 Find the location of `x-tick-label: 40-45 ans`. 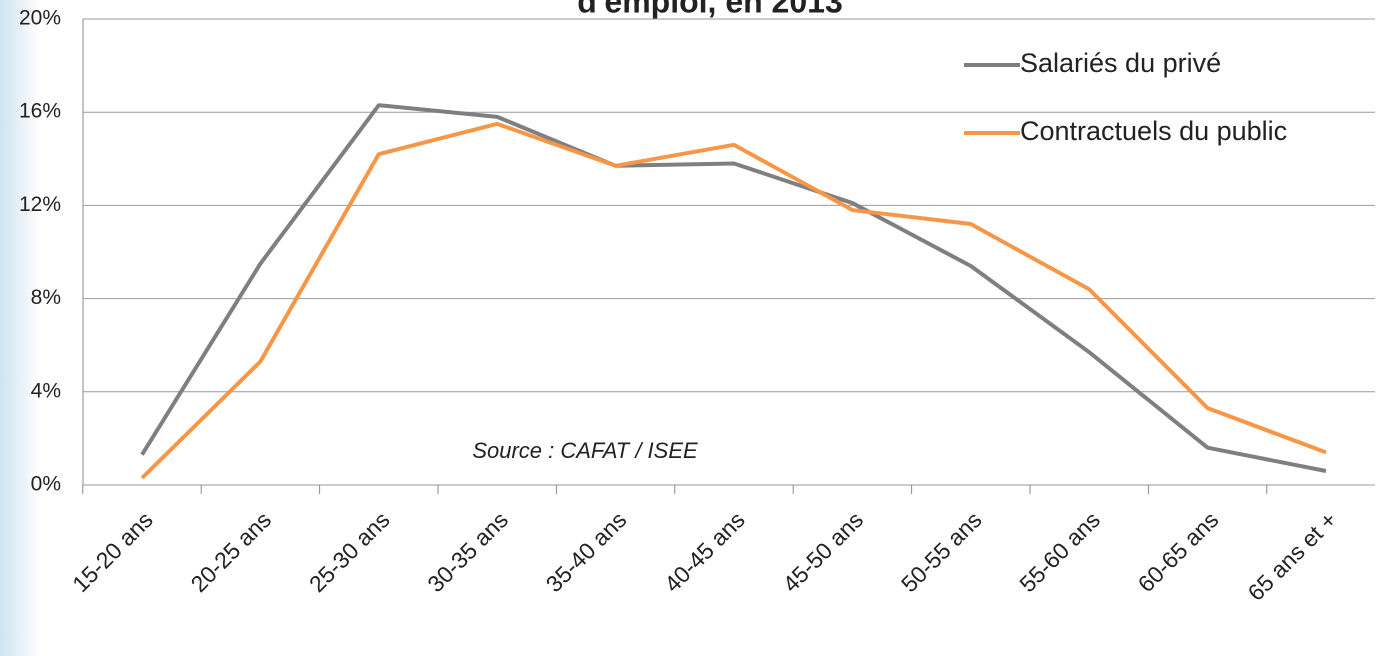

x-tick-label: 40-45 ans is located at coordinates (704, 551).